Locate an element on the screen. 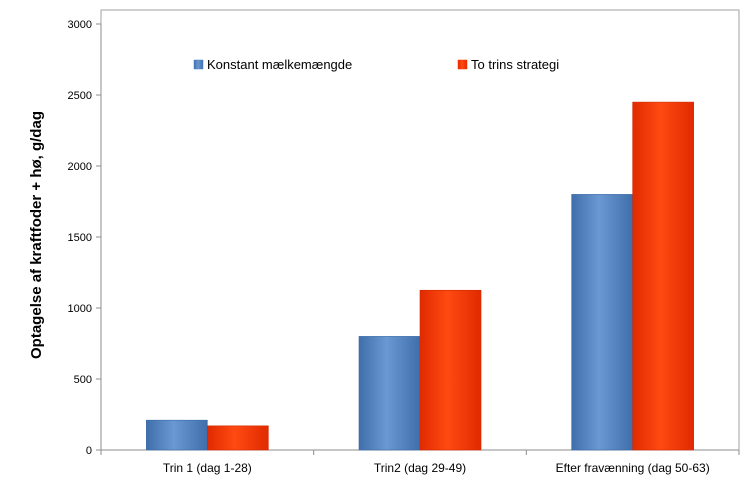 The width and height of the screenshot is (746, 488). x-tick-label: Trin 1 (dag 1-28) is located at coordinates (207, 468).